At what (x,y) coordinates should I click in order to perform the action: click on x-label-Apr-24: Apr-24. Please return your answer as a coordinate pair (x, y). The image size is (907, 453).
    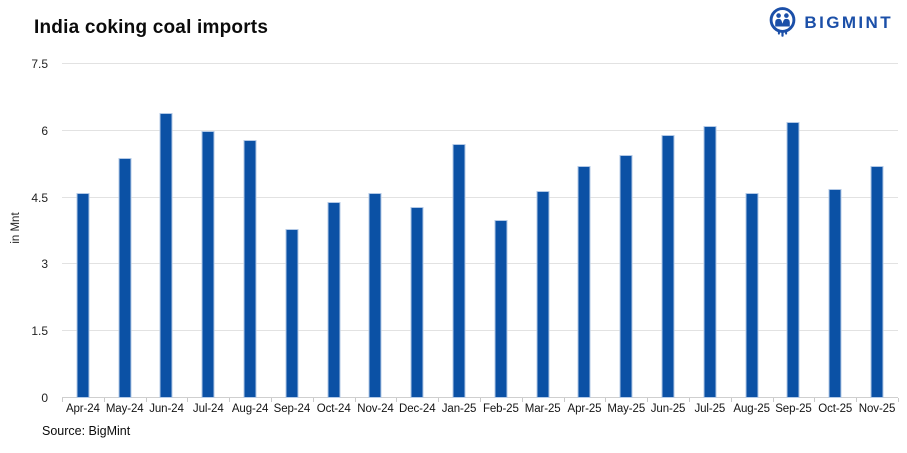
    Looking at the image, I should click on (82, 409).